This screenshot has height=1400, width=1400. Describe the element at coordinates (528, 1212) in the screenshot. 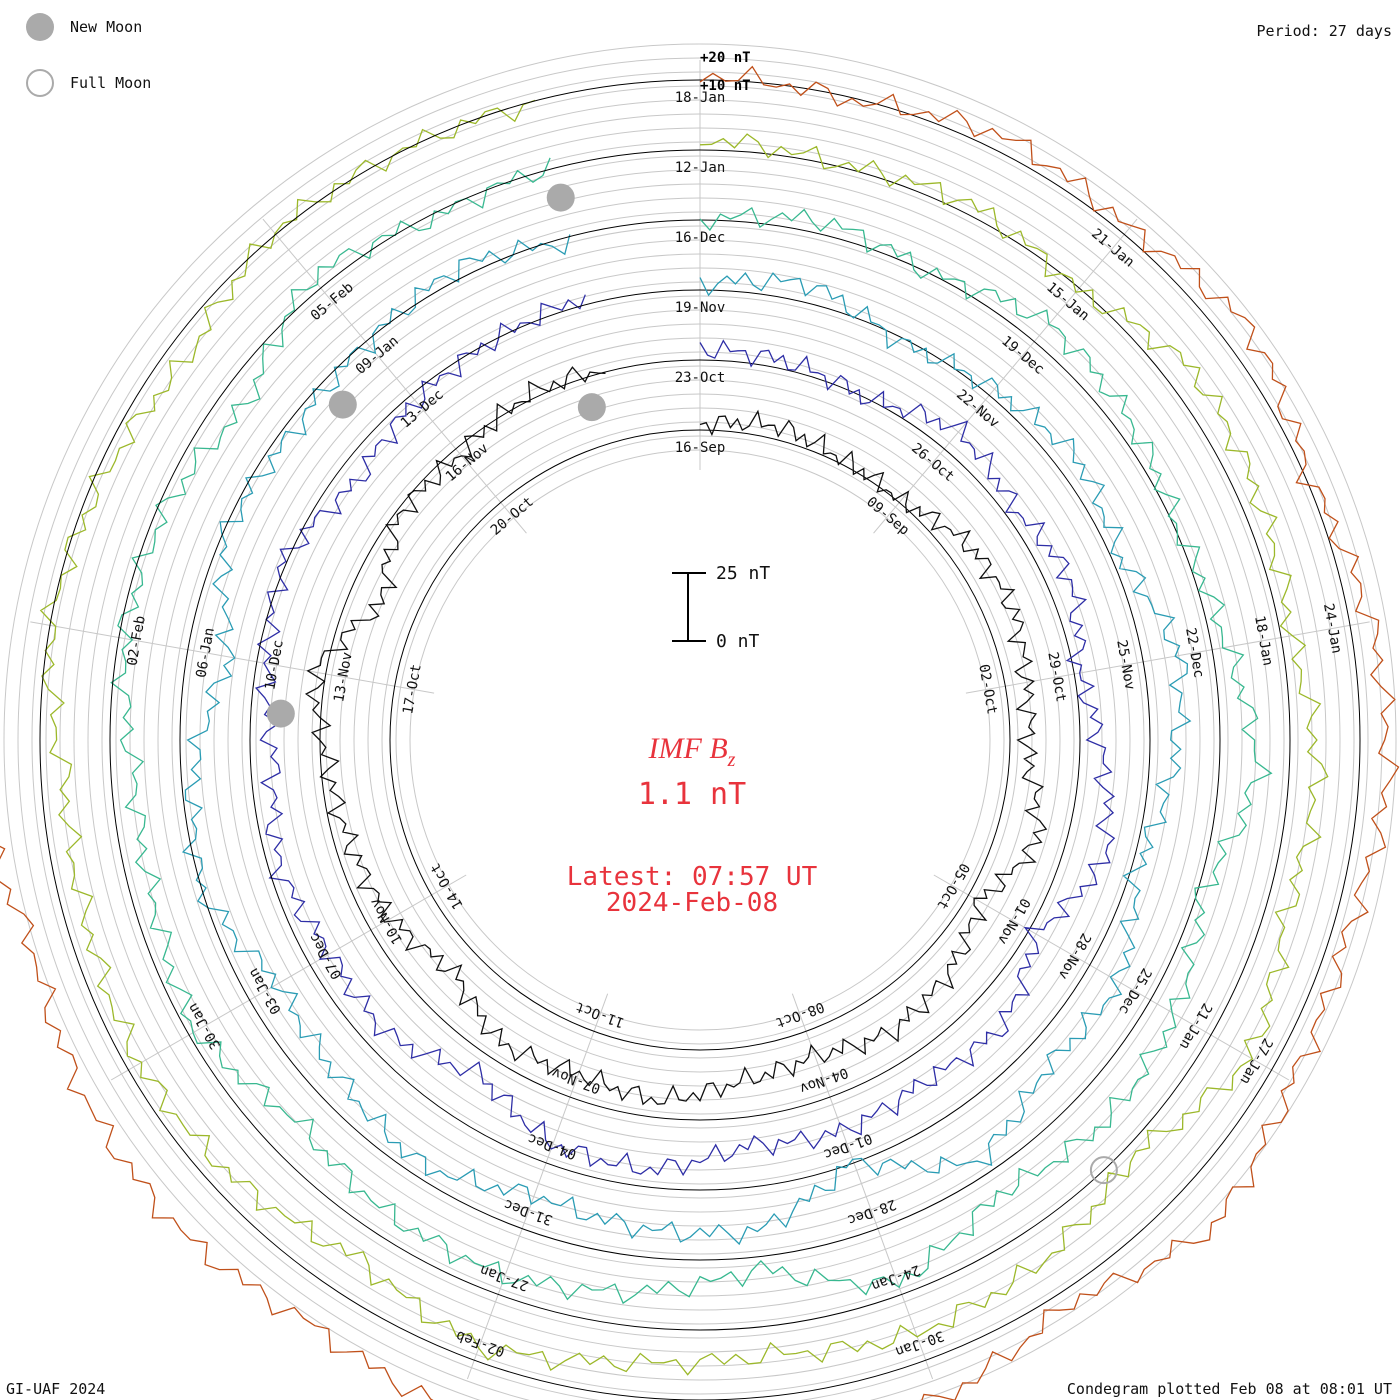

I see `date-label: 31-Dec` at that location.